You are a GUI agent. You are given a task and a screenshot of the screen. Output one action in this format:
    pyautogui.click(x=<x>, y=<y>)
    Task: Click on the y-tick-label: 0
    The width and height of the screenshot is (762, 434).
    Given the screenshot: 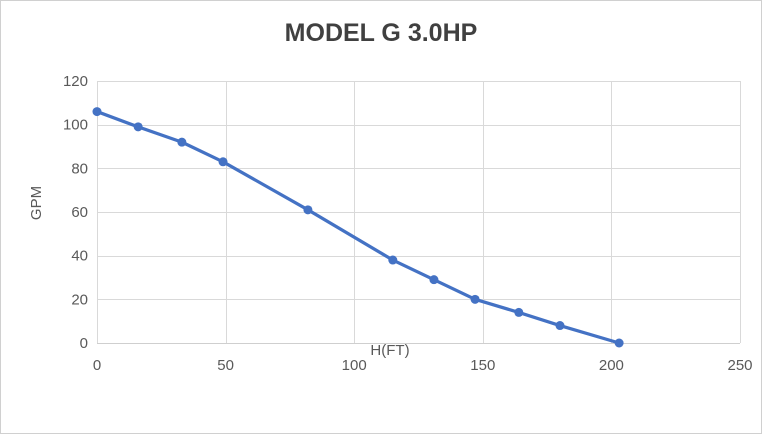 What is the action you would take?
    pyautogui.click(x=84, y=343)
    